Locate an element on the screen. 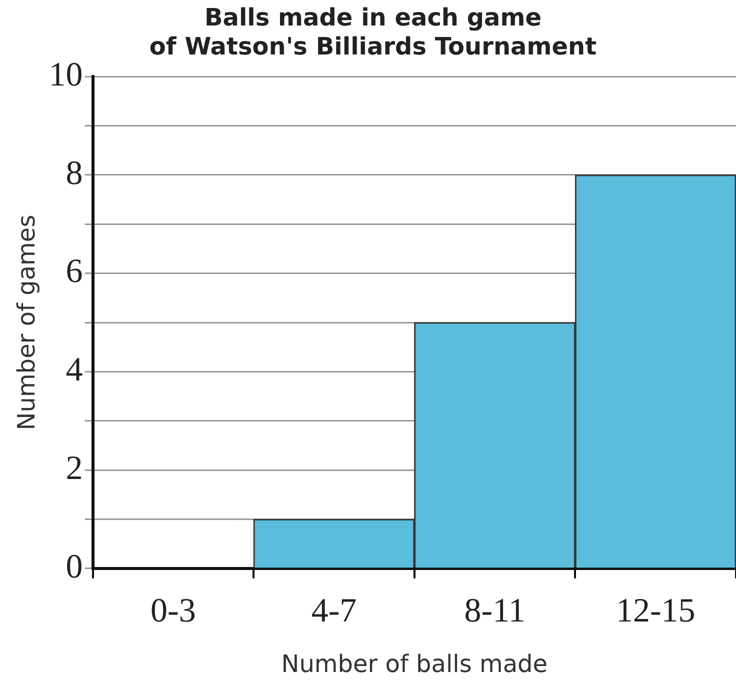  y-tick-label: 0 is located at coordinates (74, 567).